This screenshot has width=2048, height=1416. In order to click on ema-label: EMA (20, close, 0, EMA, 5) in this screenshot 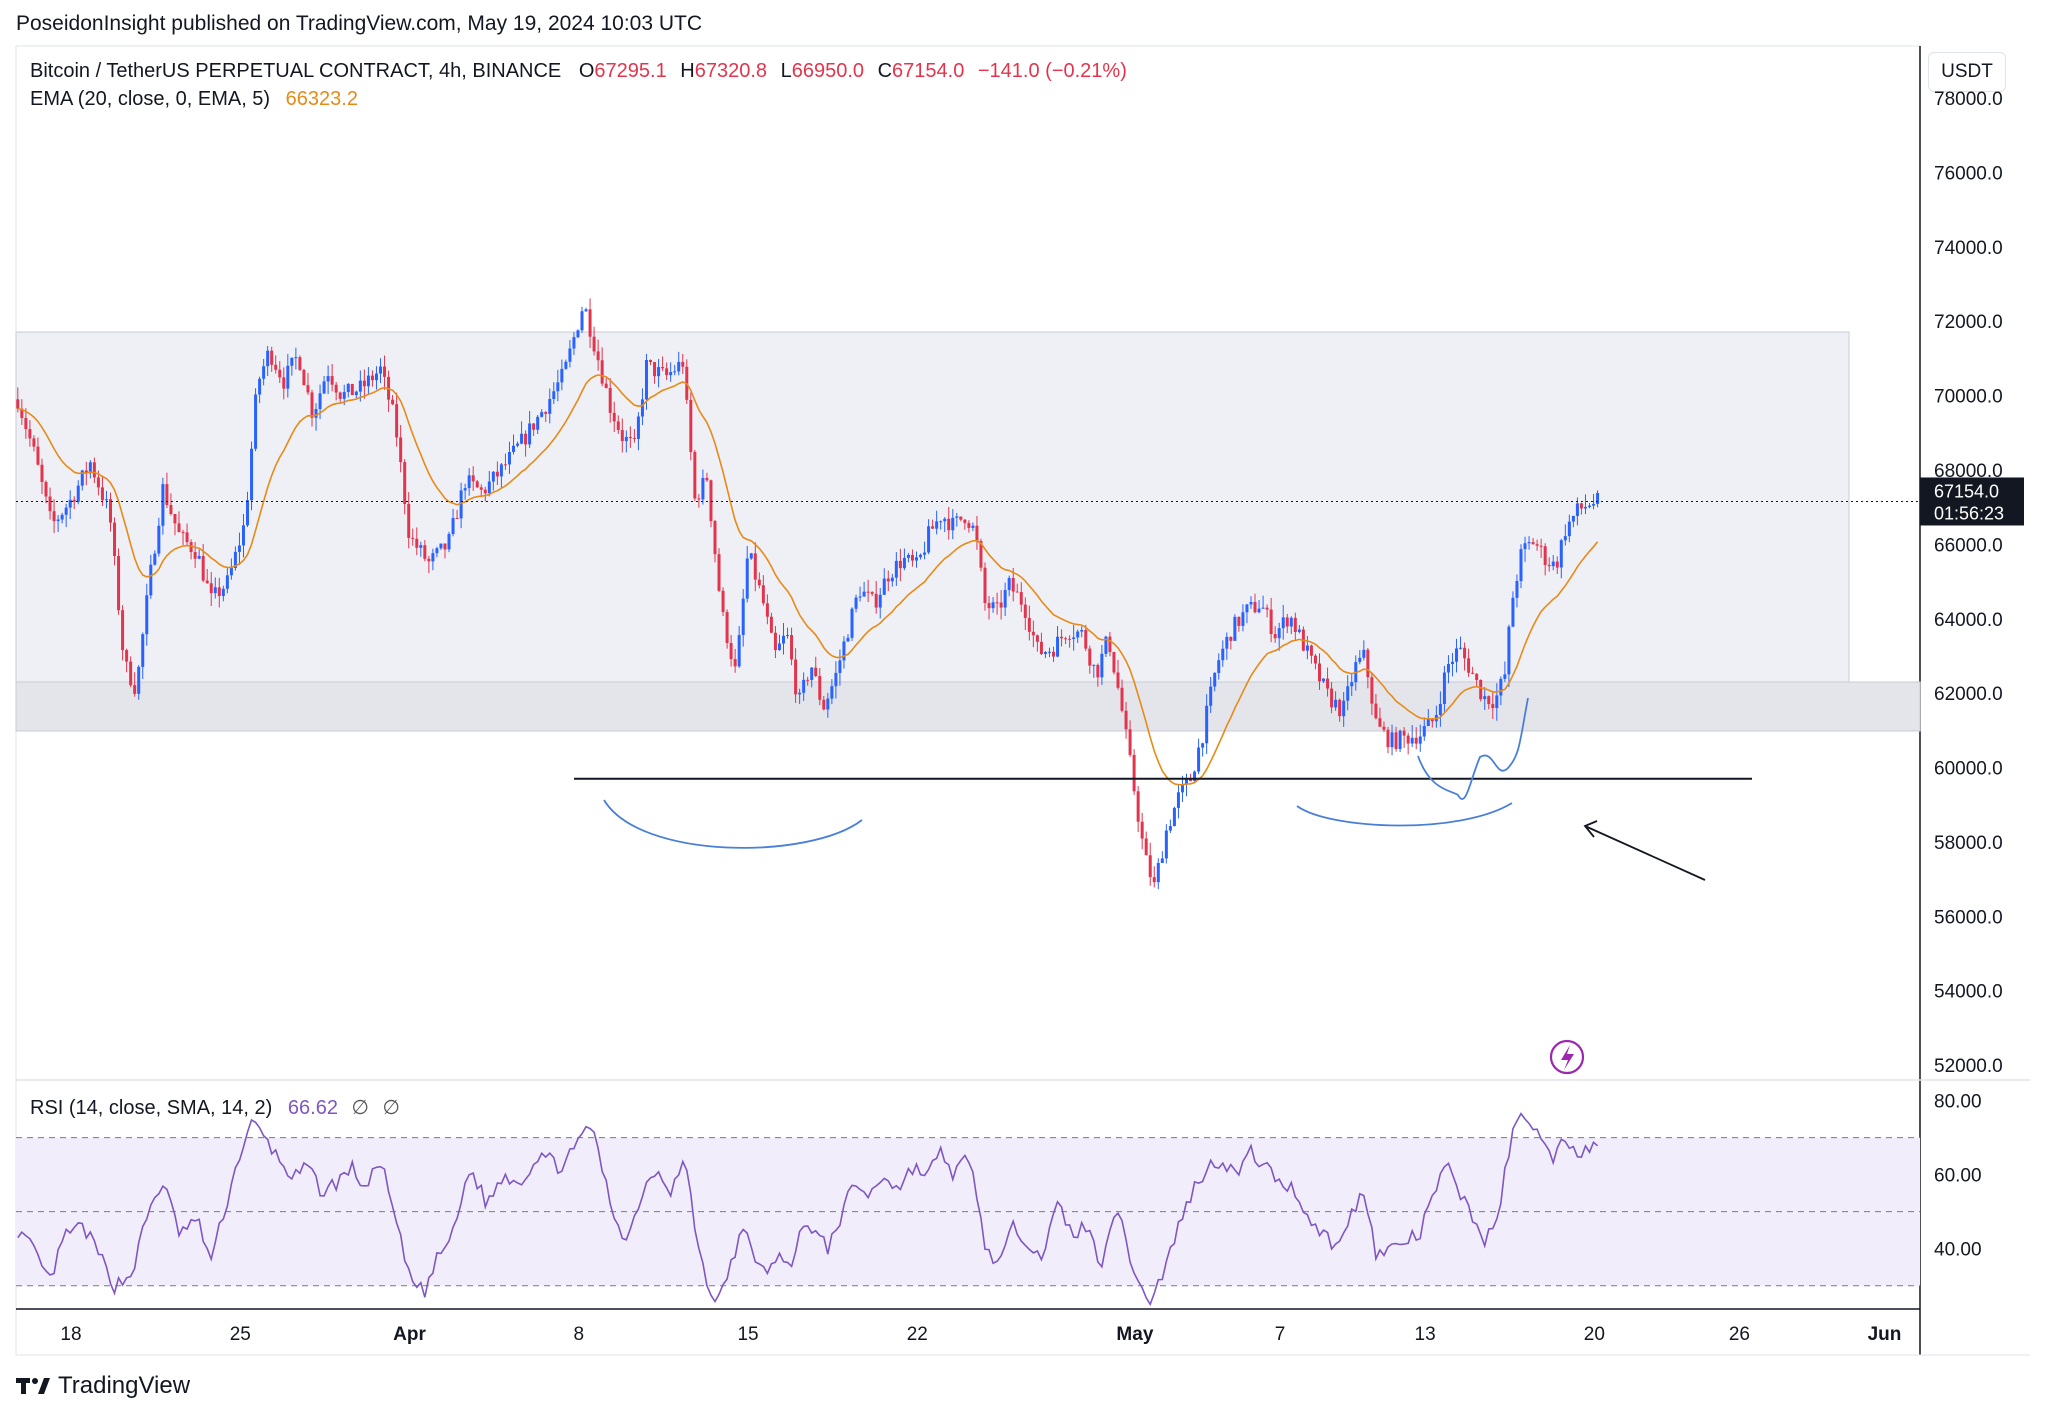, I will do `click(150, 99)`.